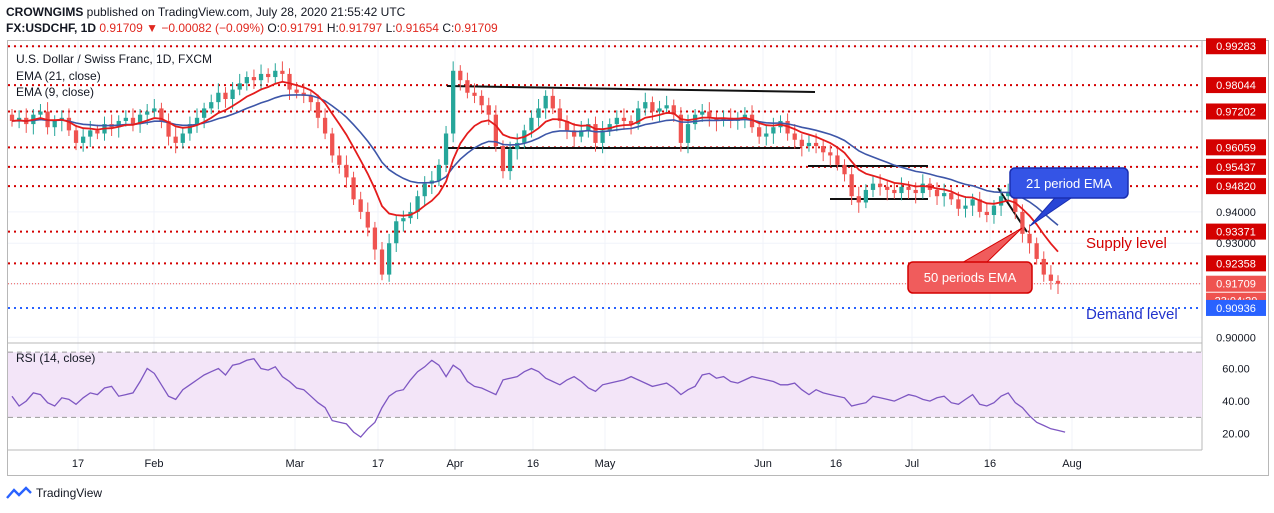  Describe the element at coordinates (1126, 243) in the screenshot. I see `supply-level-label: Supply level` at that location.